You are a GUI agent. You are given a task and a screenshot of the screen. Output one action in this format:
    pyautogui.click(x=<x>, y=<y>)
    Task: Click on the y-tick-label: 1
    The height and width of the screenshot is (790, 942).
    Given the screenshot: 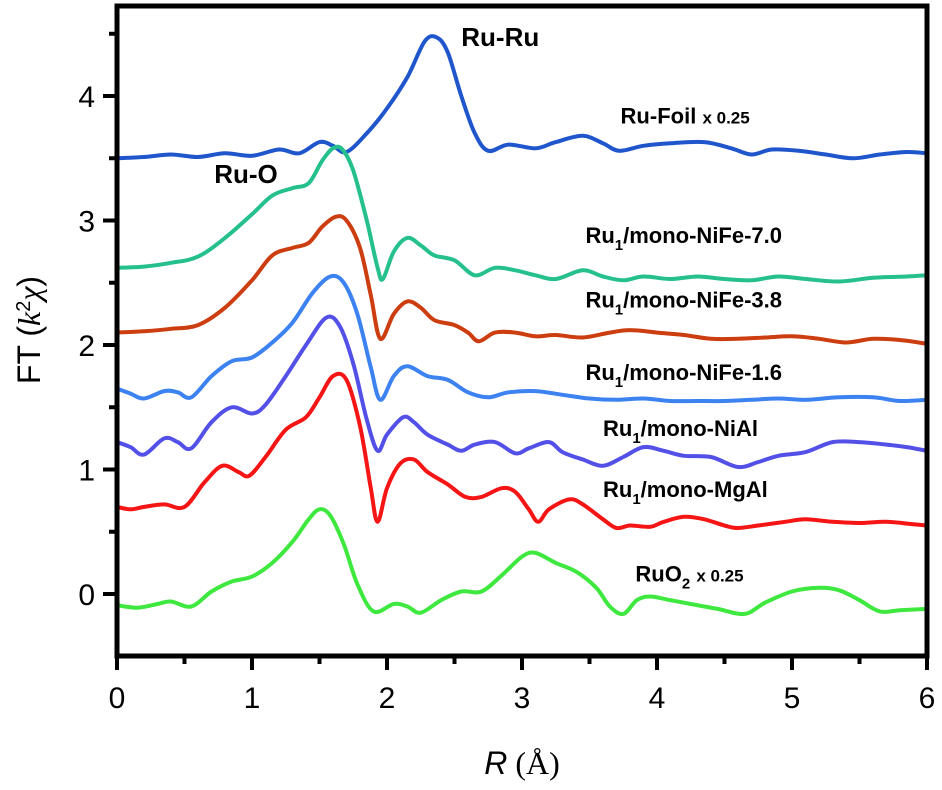 What is the action you would take?
    pyautogui.click(x=86, y=471)
    